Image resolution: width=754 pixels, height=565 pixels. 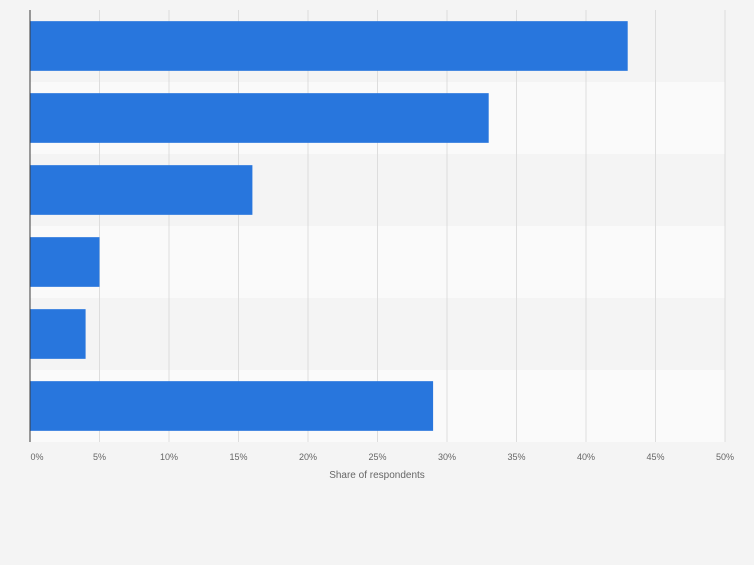 I want to click on x-tick-label: 50%, so click(x=725, y=457).